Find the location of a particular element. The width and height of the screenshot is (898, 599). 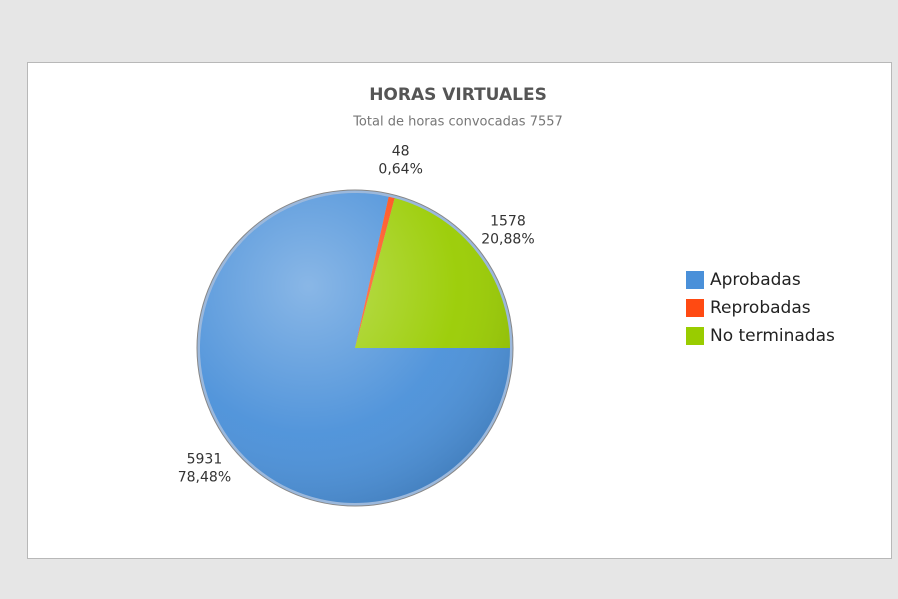

slice-value-label: 1578 is located at coordinates (508, 221).